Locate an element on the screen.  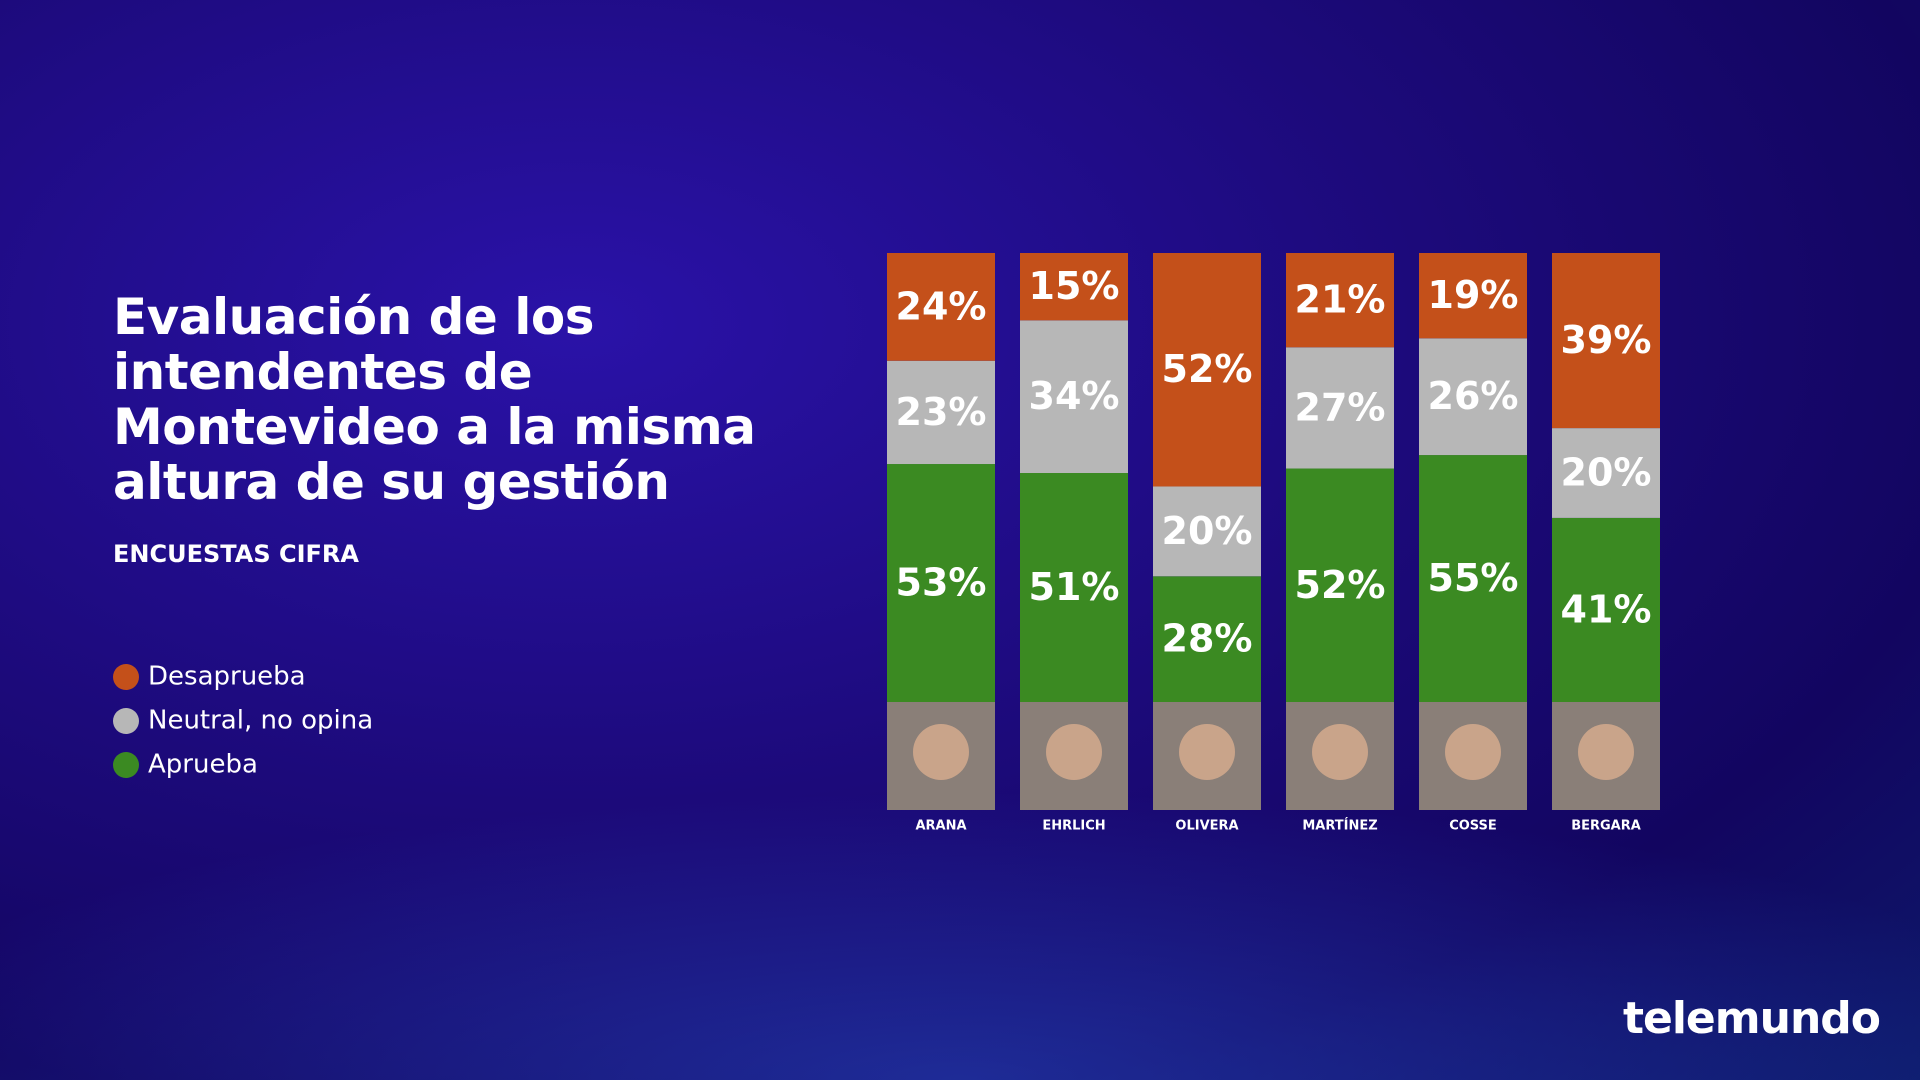
x-tick-label: COSSE is located at coordinates (1473, 826).